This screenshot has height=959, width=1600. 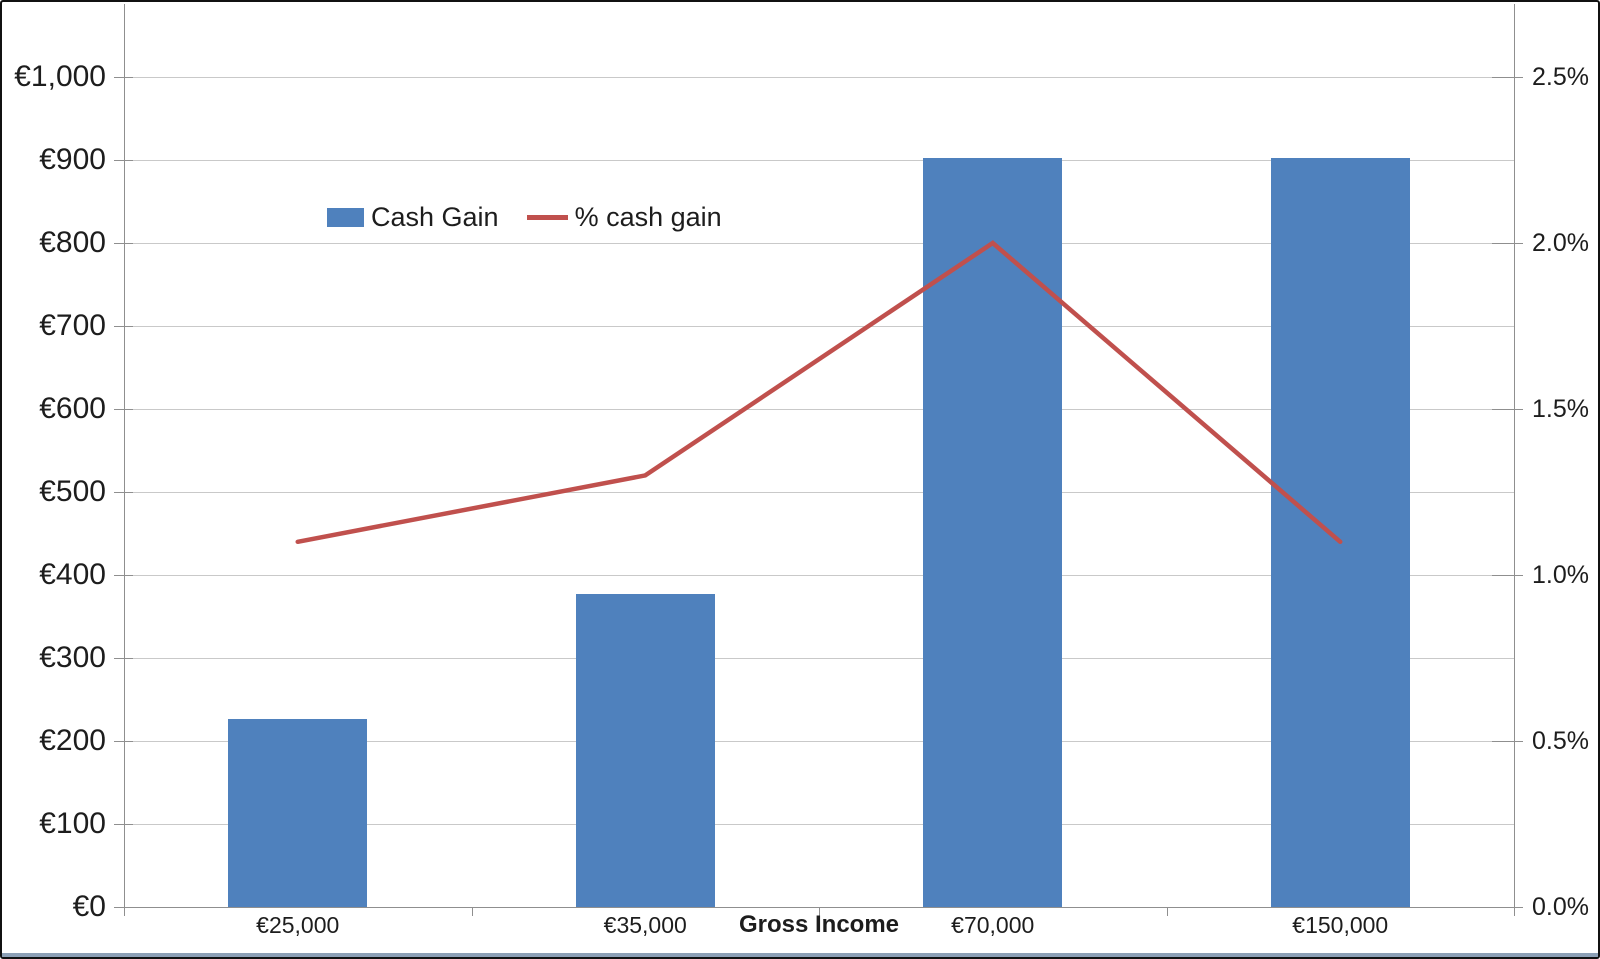 I want to click on right-axis-label: 2.5%, so click(x=1560, y=77).